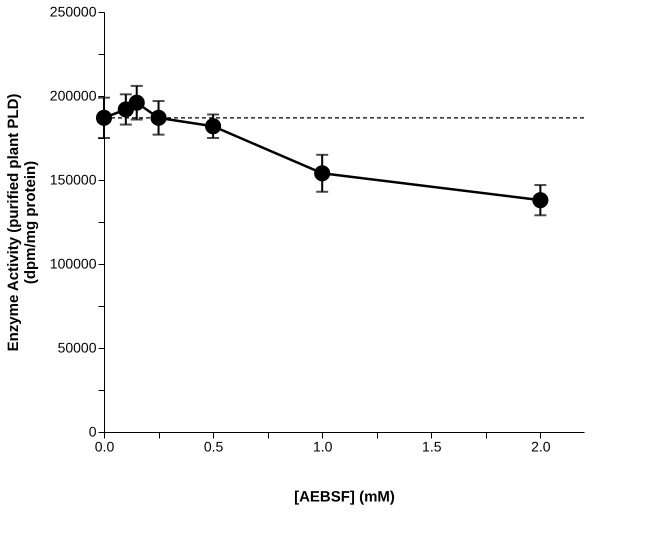 This screenshot has width=668, height=544. Describe the element at coordinates (104, 446) in the screenshot. I see `x-tick-label: 0.0` at that location.